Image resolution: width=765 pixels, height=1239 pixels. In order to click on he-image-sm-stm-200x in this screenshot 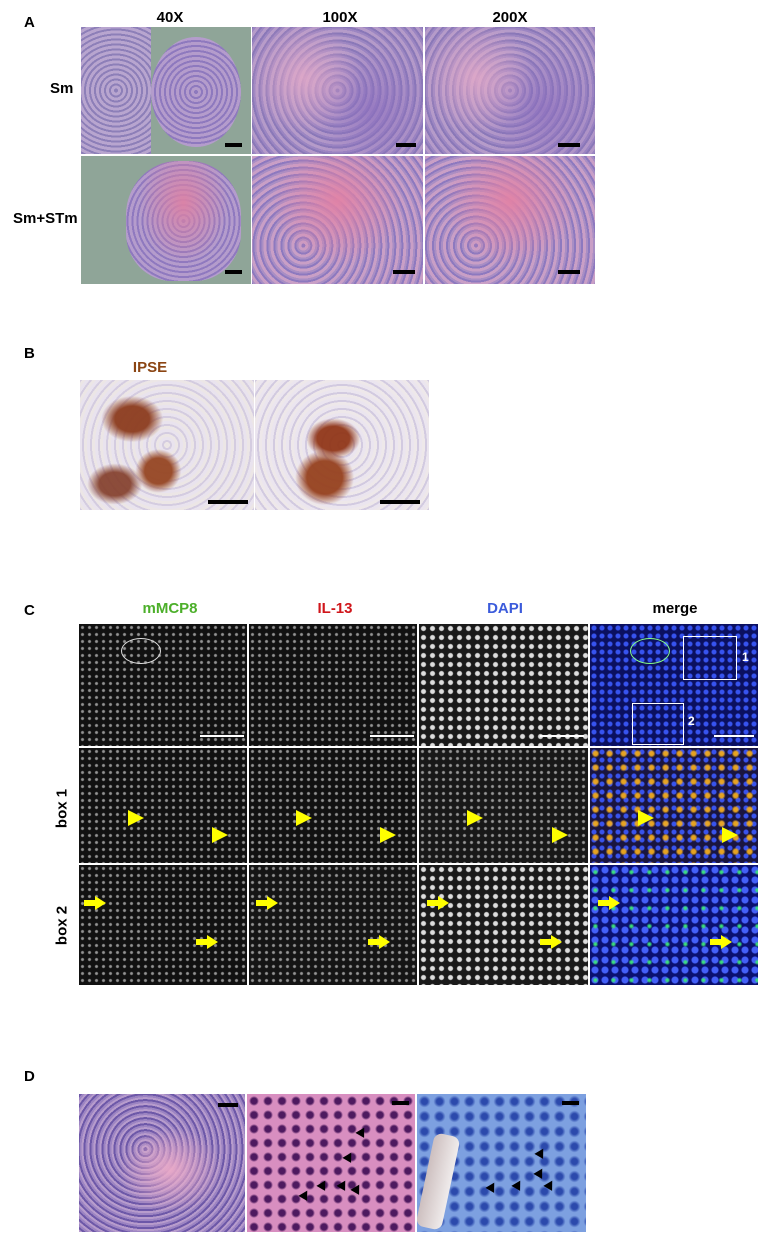, I will do `click(510, 220)`.